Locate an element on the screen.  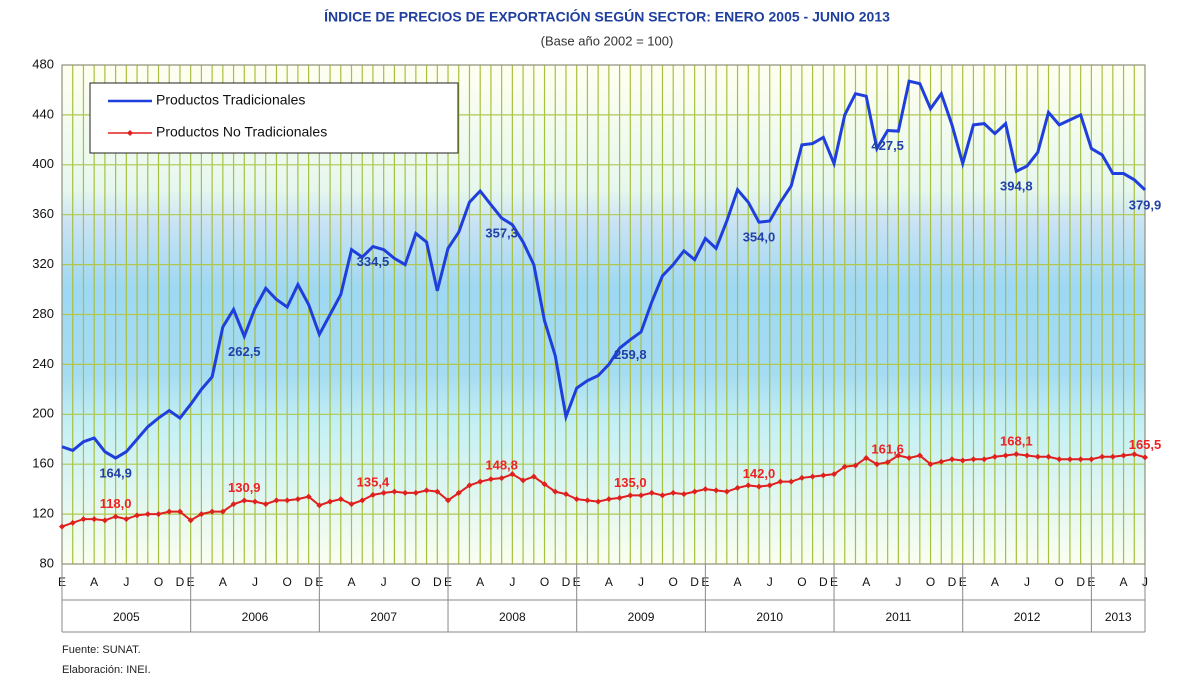
legend-box is located at coordinates (274, 118).